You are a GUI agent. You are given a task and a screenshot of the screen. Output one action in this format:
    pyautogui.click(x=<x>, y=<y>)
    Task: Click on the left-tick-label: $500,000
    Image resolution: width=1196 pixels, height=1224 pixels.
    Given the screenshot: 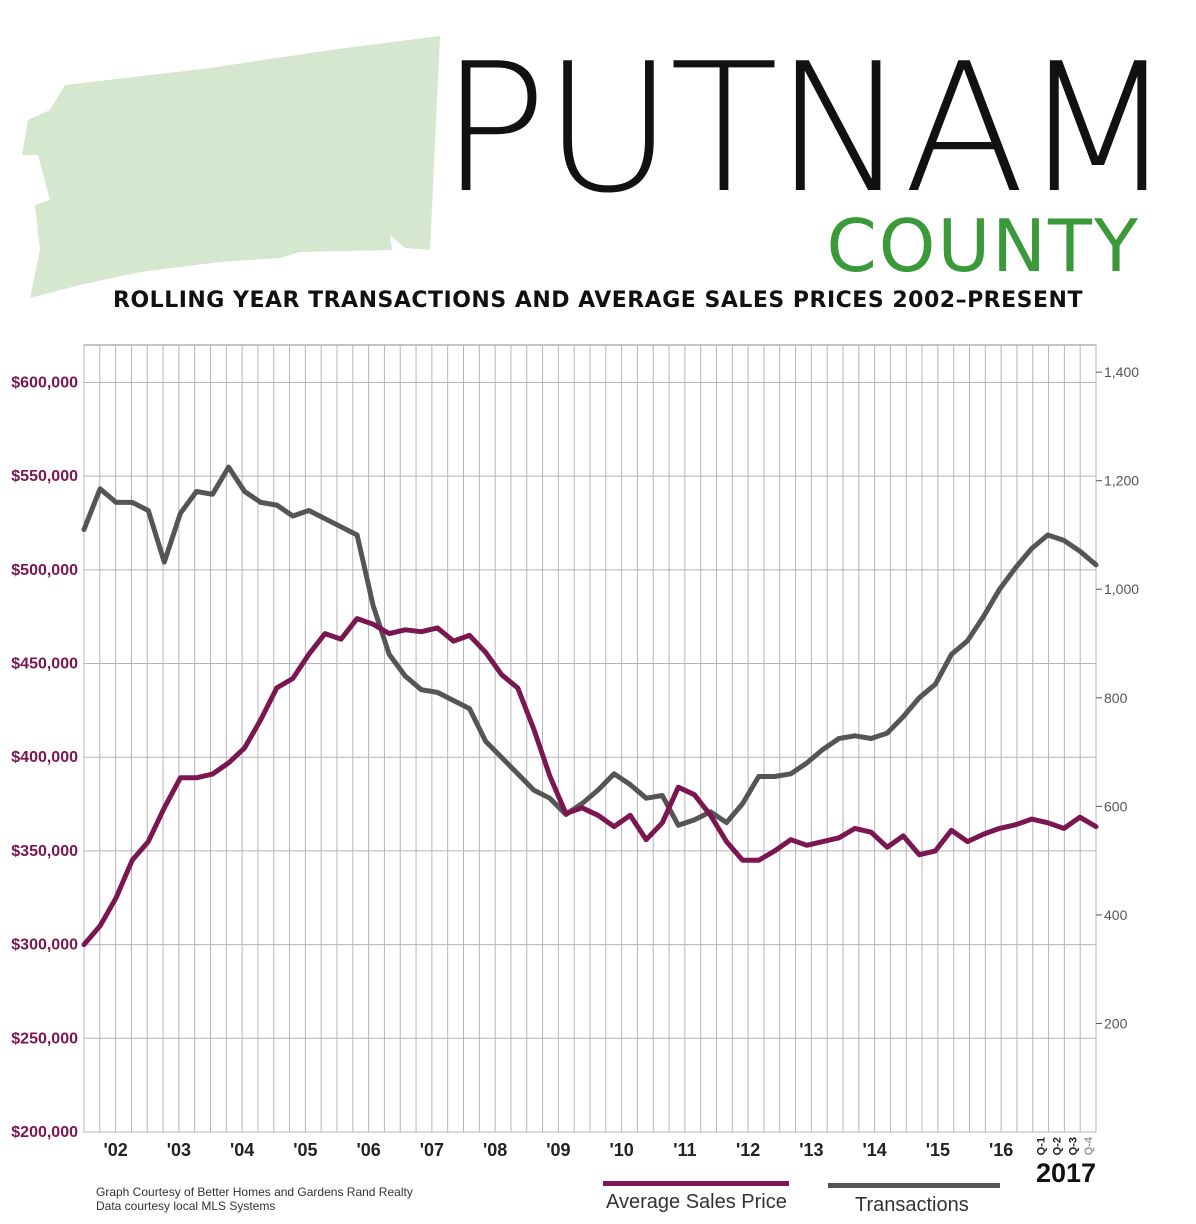 What is the action you would take?
    pyautogui.click(x=44, y=570)
    